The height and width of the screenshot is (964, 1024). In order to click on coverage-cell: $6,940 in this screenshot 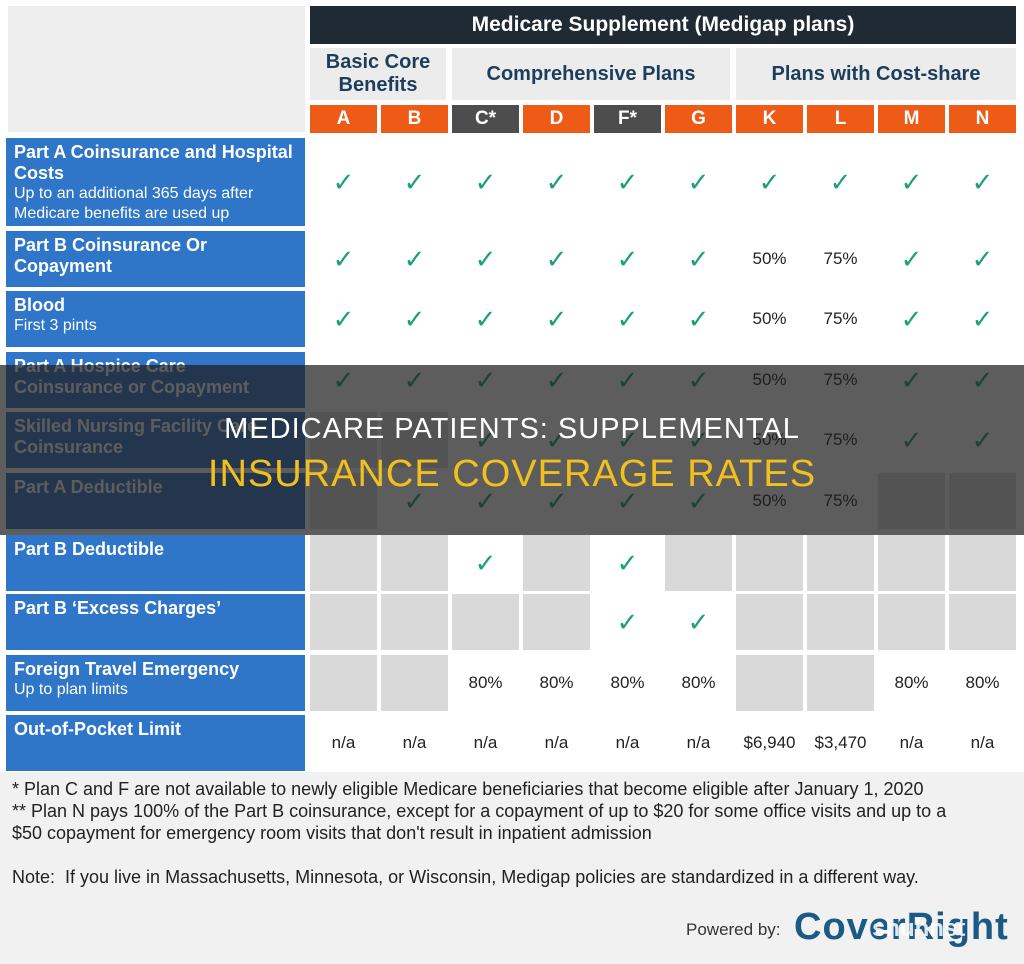, I will do `click(769, 743)`.